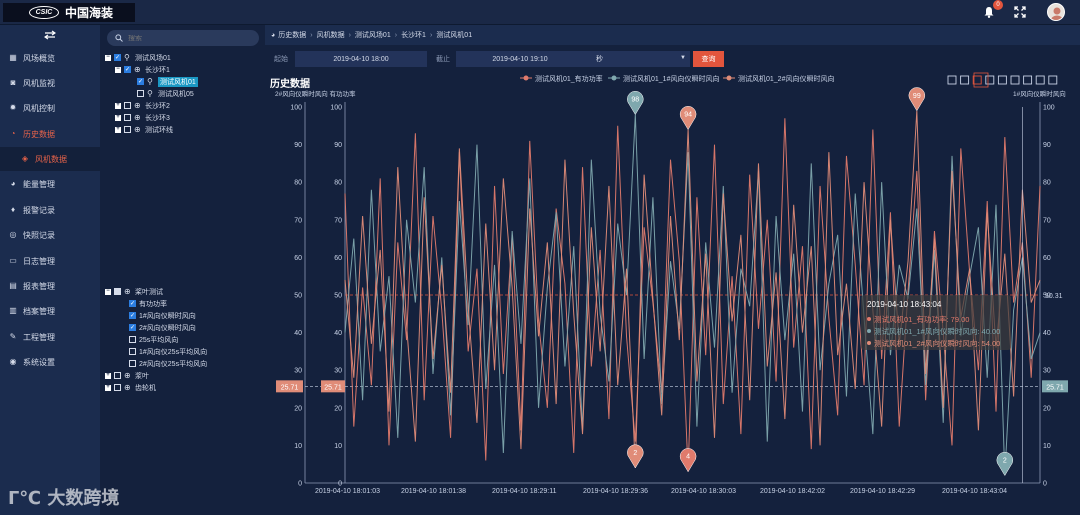  Describe the element at coordinates (32, 235) in the screenshot. I see `sidebar-item-snapshots: ◎ 快照记录` at that location.